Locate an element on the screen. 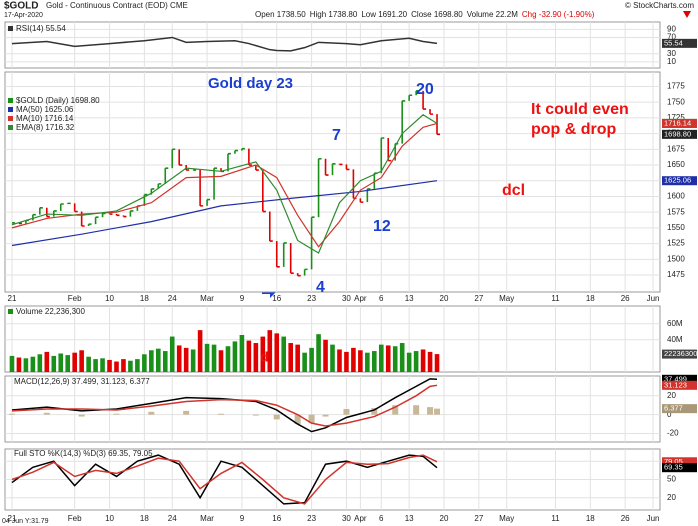 The image size is (698, 526). y-tick-label: 1725 is located at coordinates (676, 117).